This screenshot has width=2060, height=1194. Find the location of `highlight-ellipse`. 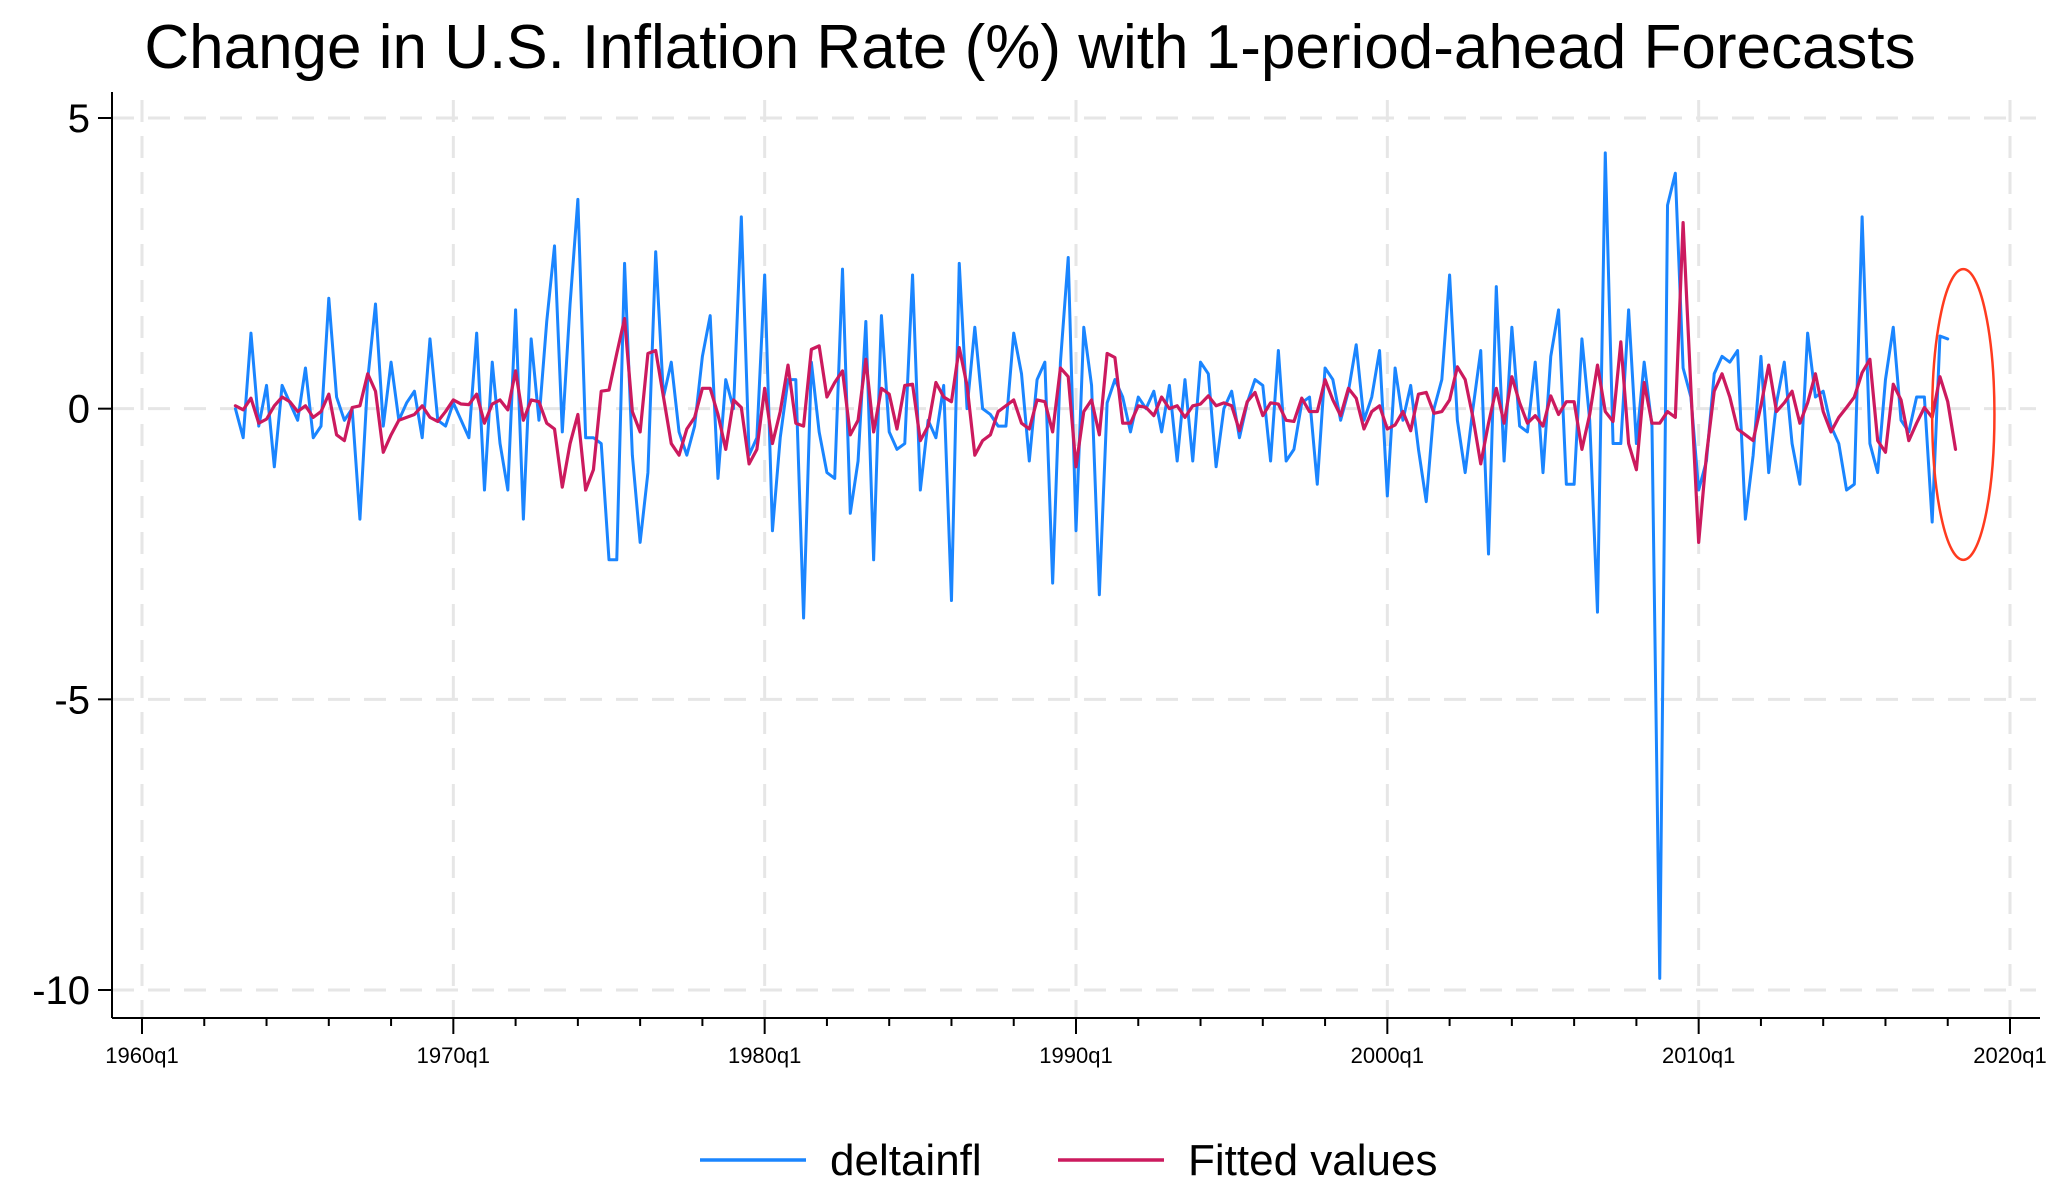

highlight-ellipse is located at coordinates (1963, 414).